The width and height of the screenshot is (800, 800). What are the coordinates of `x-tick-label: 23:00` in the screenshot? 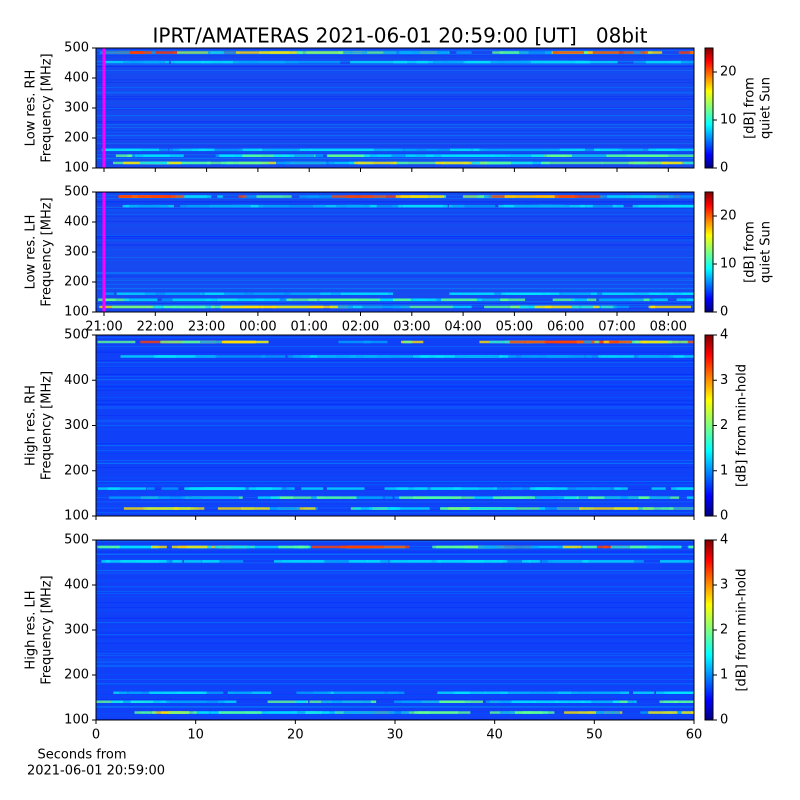 It's located at (206, 327).